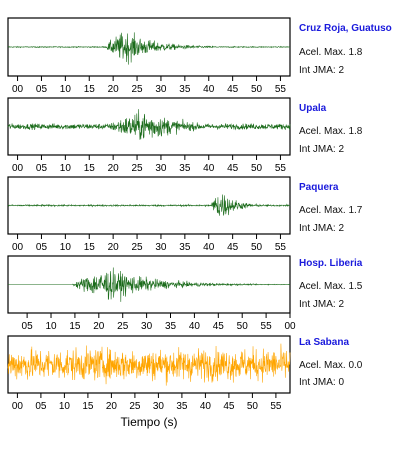  Describe the element at coordinates (331, 365) in the screenshot. I see `accel-max-text: Acel. Max. 0.0` at that location.